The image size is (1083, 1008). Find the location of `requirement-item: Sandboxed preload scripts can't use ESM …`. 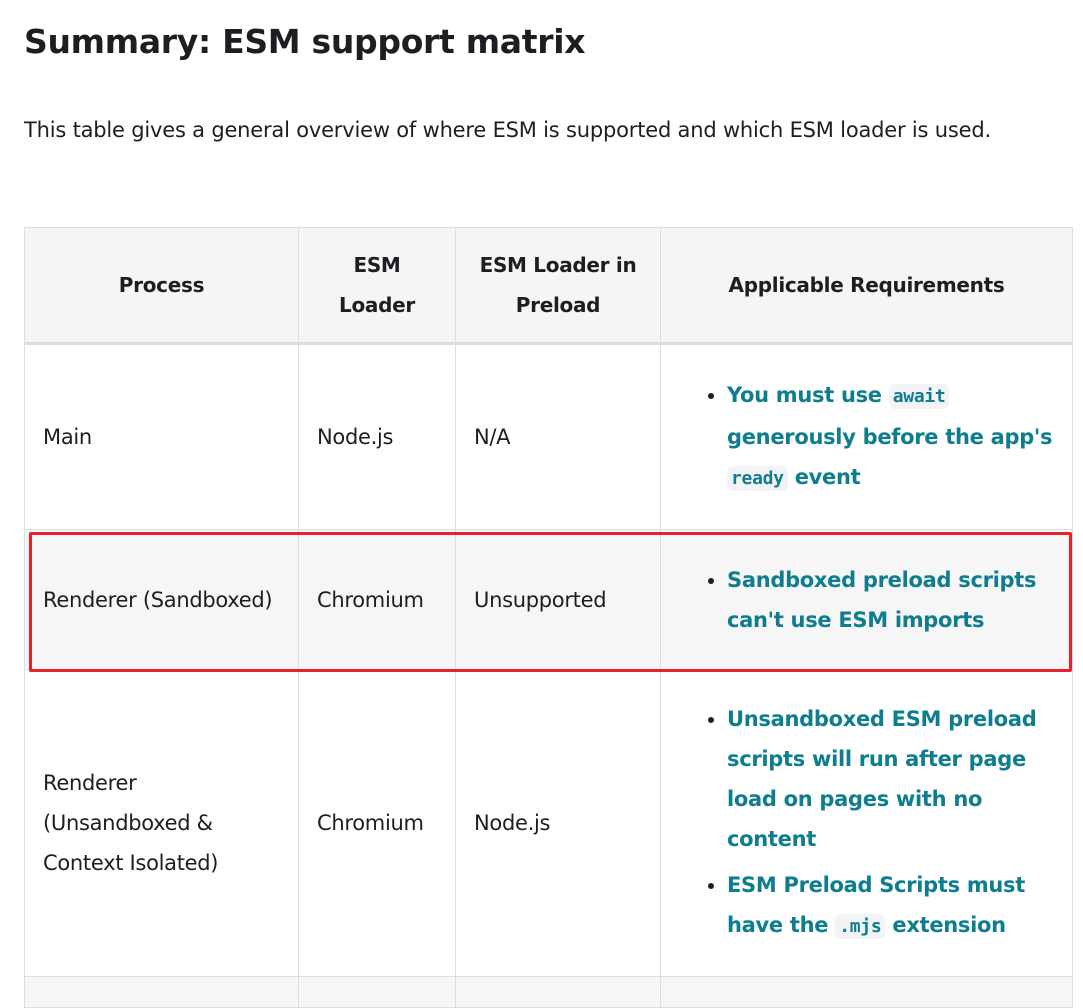

requirement-item: Sandboxed preload scripts can't use ESM … is located at coordinates (890, 600).